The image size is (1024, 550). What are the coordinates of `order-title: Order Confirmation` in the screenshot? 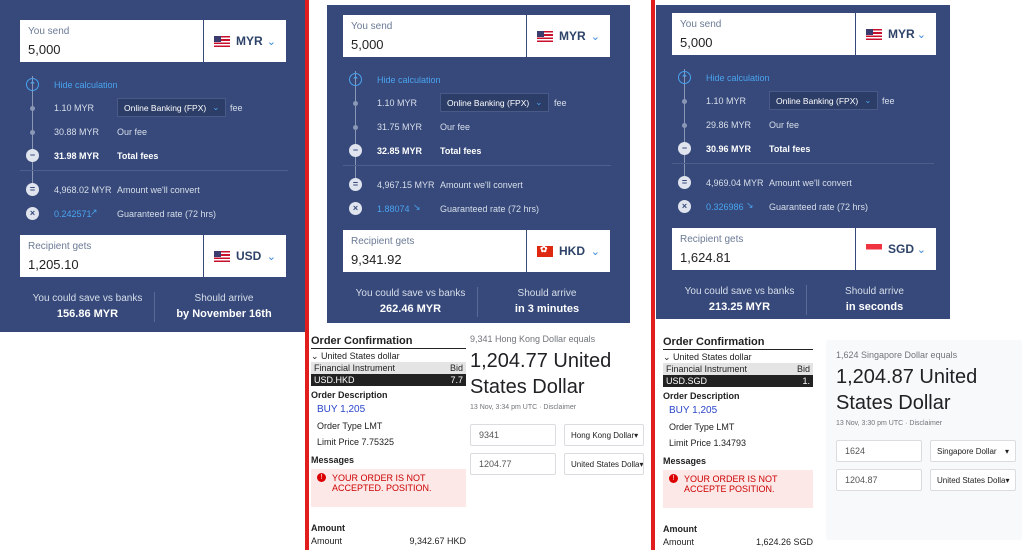 It's located at (388, 342).